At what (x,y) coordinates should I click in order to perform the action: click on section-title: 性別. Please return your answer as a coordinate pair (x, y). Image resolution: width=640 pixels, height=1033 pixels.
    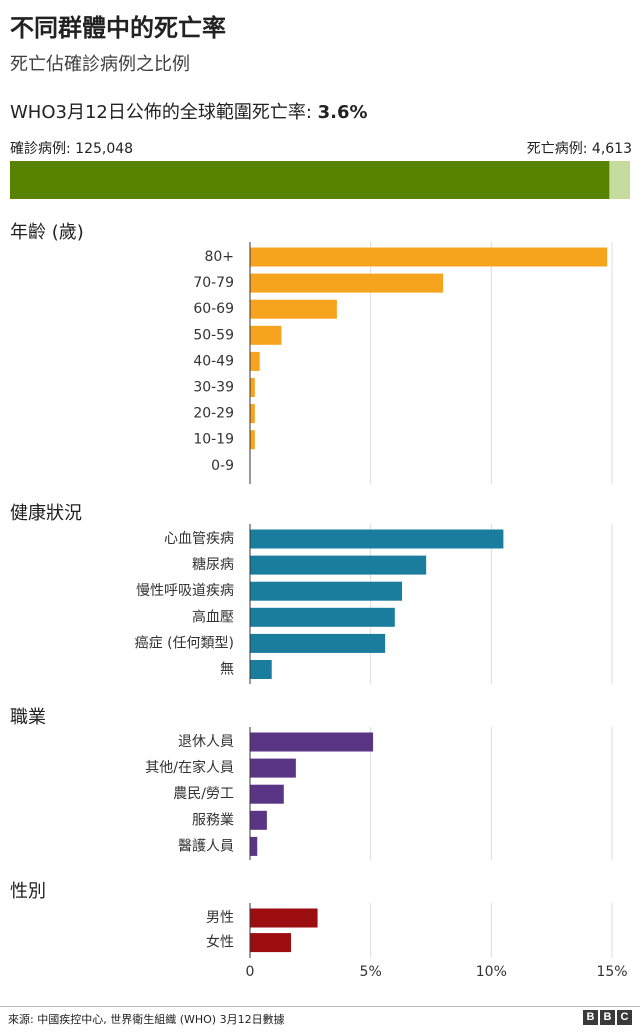
    Looking at the image, I should click on (28, 891).